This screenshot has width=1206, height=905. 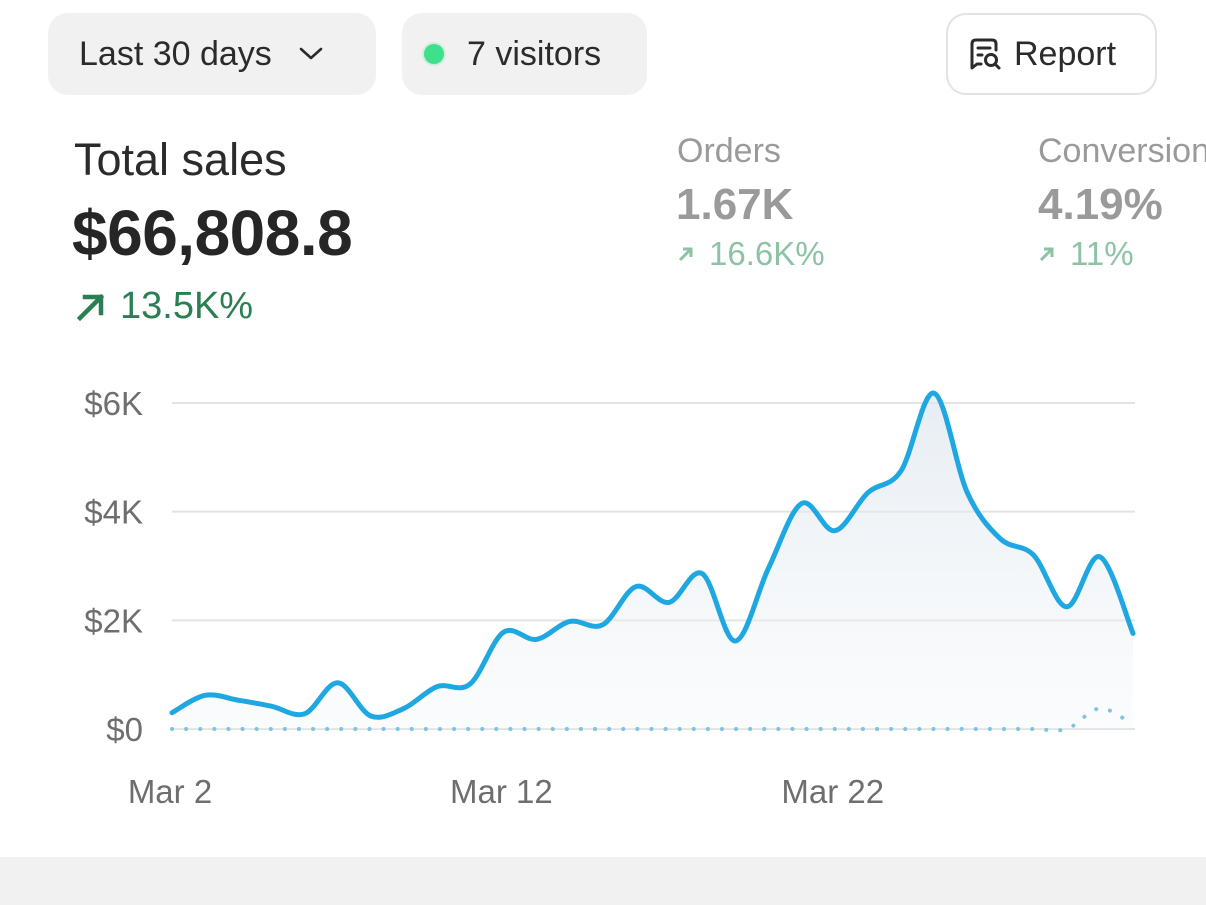 I want to click on total-sales-value: $66,808.8, so click(x=212, y=233).